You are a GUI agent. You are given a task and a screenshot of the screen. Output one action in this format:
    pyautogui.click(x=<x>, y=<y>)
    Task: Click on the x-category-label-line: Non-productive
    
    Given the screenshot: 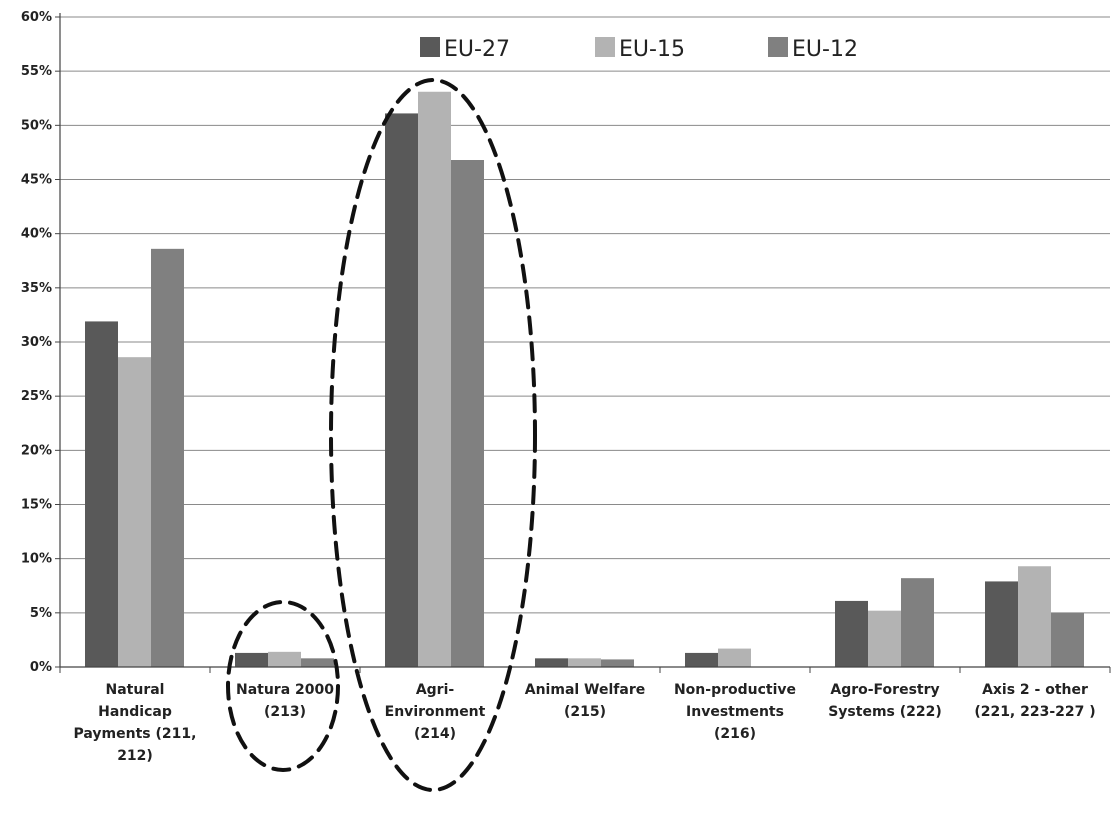 What is the action you would take?
    pyautogui.click(x=735, y=690)
    